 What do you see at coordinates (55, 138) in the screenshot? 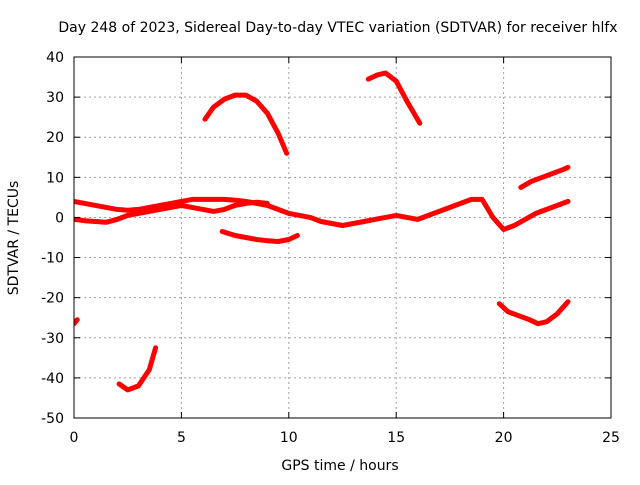
I see `y-tick-label: 20` at bounding box center [55, 138].